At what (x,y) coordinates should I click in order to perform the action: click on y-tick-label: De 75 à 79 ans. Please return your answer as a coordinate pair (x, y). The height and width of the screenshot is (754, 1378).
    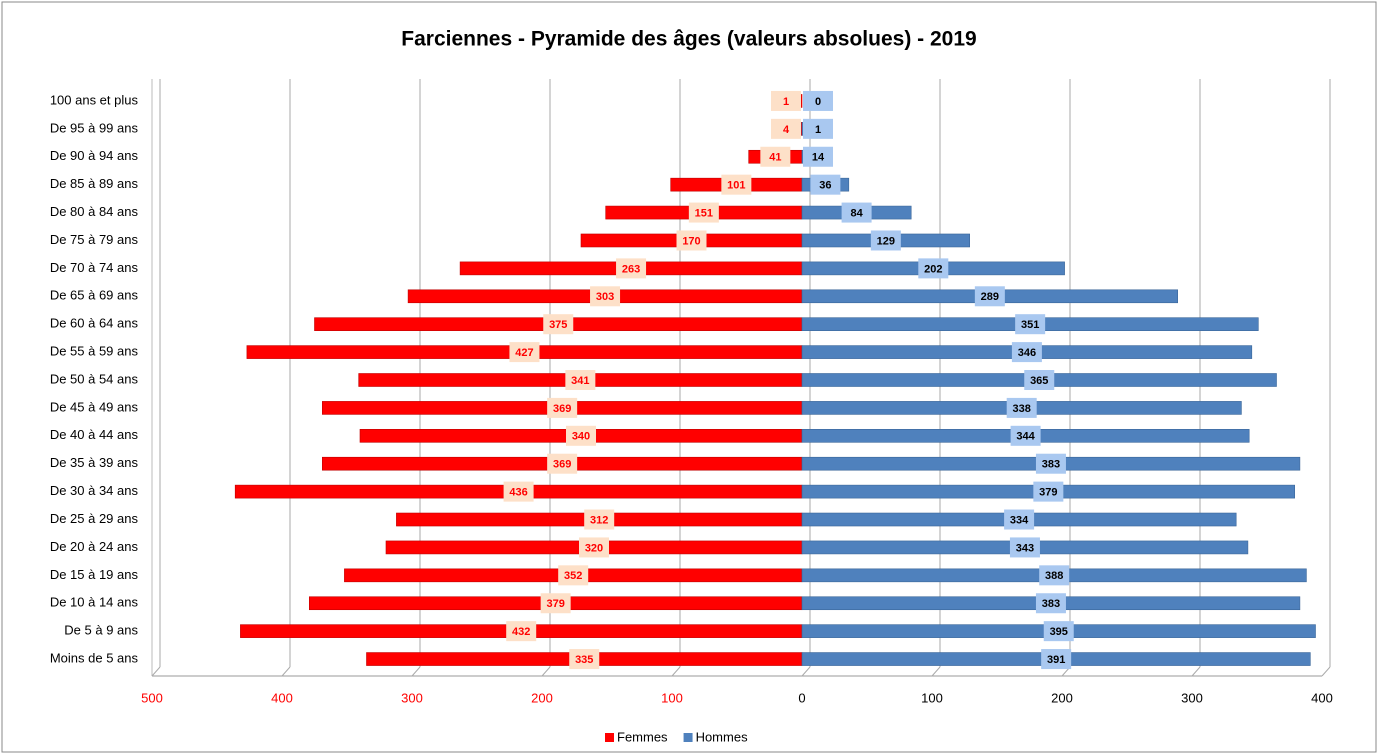
    Looking at the image, I should click on (94, 239).